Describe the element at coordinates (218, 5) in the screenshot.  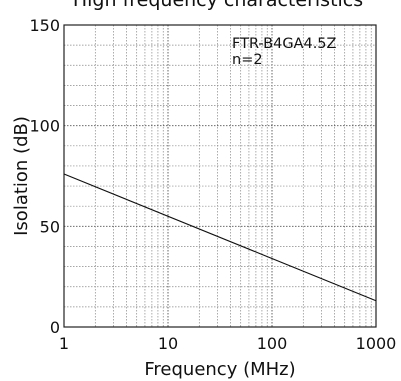
I see `chart-title: High frequency characteristics` at that location.